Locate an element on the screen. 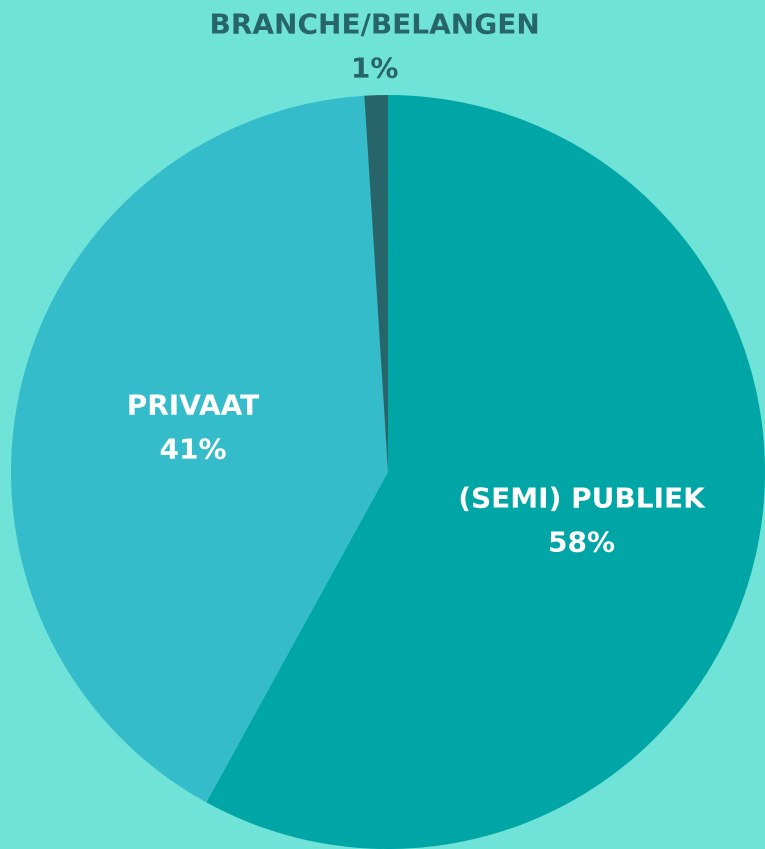  slice-value-label: 58% is located at coordinates (581, 542).